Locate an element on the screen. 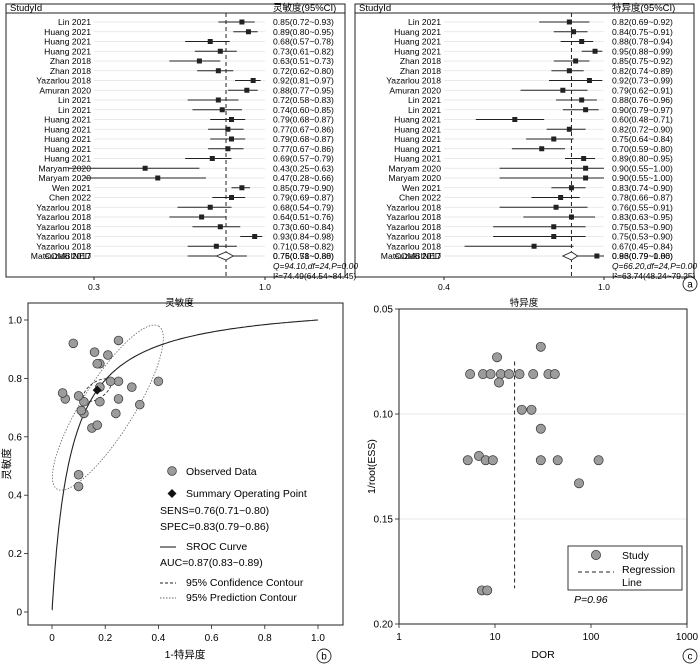 The image size is (700, 665). y-axis-label: 灵敏度 is located at coordinates (6, 464).